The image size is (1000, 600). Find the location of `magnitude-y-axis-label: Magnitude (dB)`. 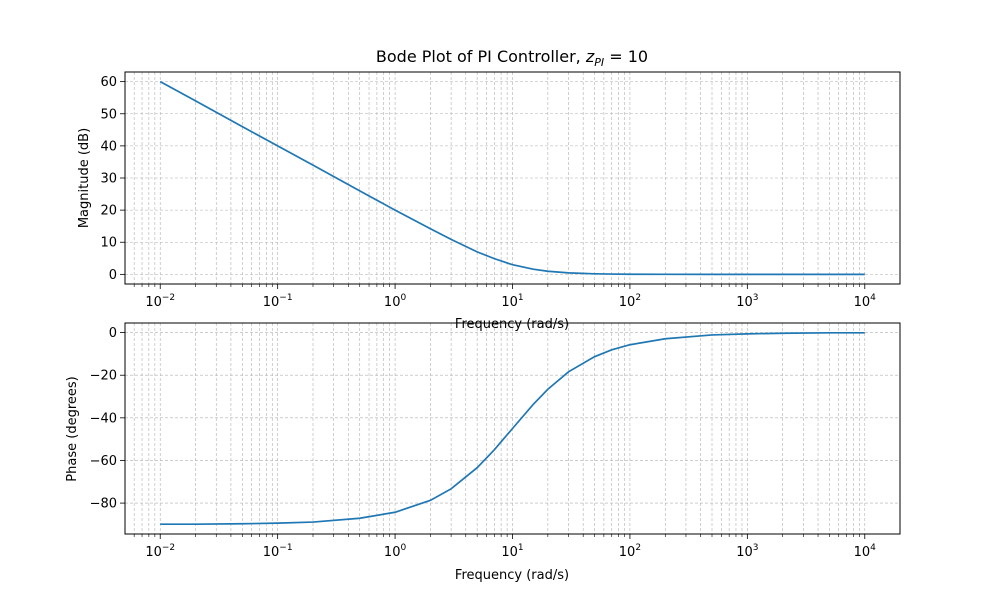

magnitude-y-axis-label: Magnitude (dB) is located at coordinates (84, 178).